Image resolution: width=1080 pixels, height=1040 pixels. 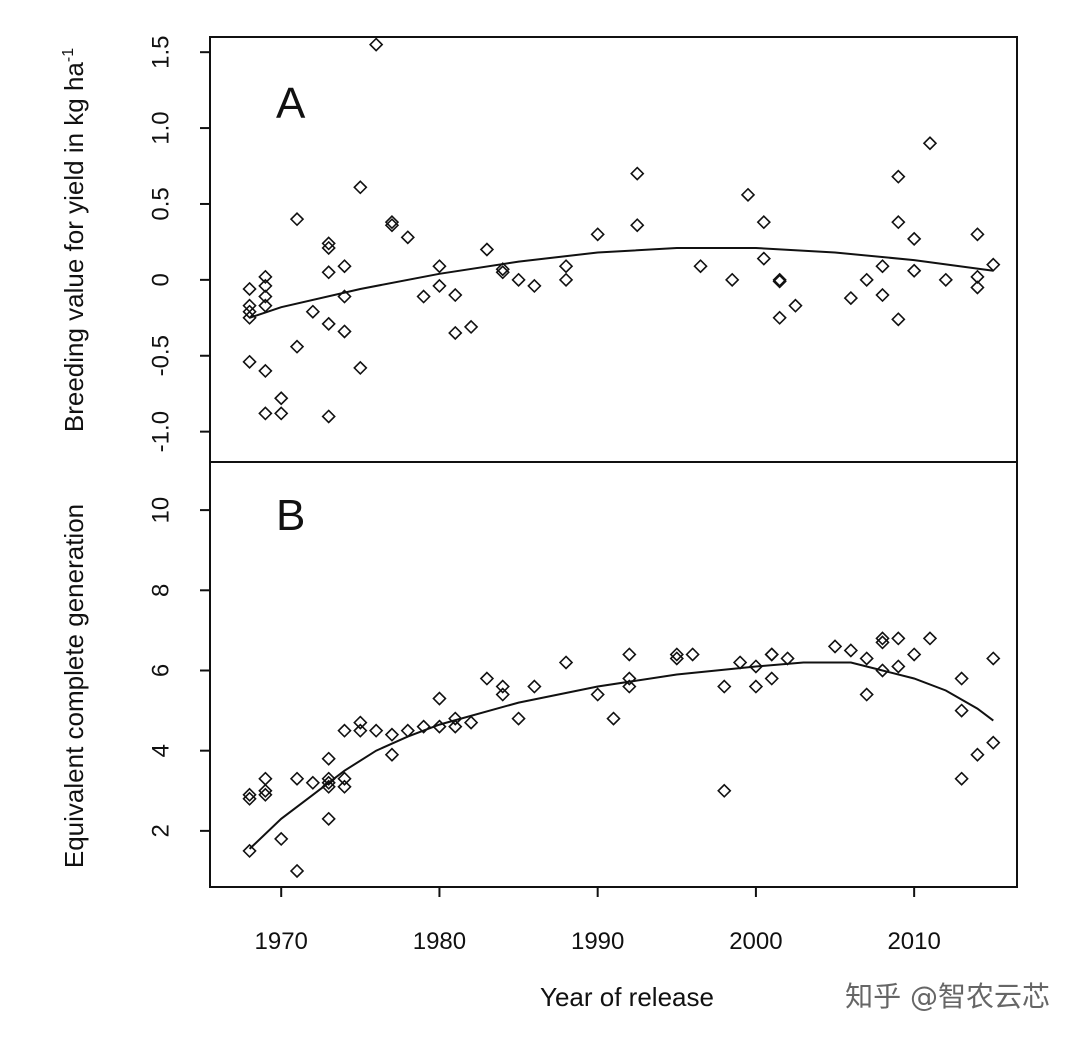 What do you see at coordinates (621, 283) in the screenshot?
I see `panel-a-fit-curve` at bounding box center [621, 283].